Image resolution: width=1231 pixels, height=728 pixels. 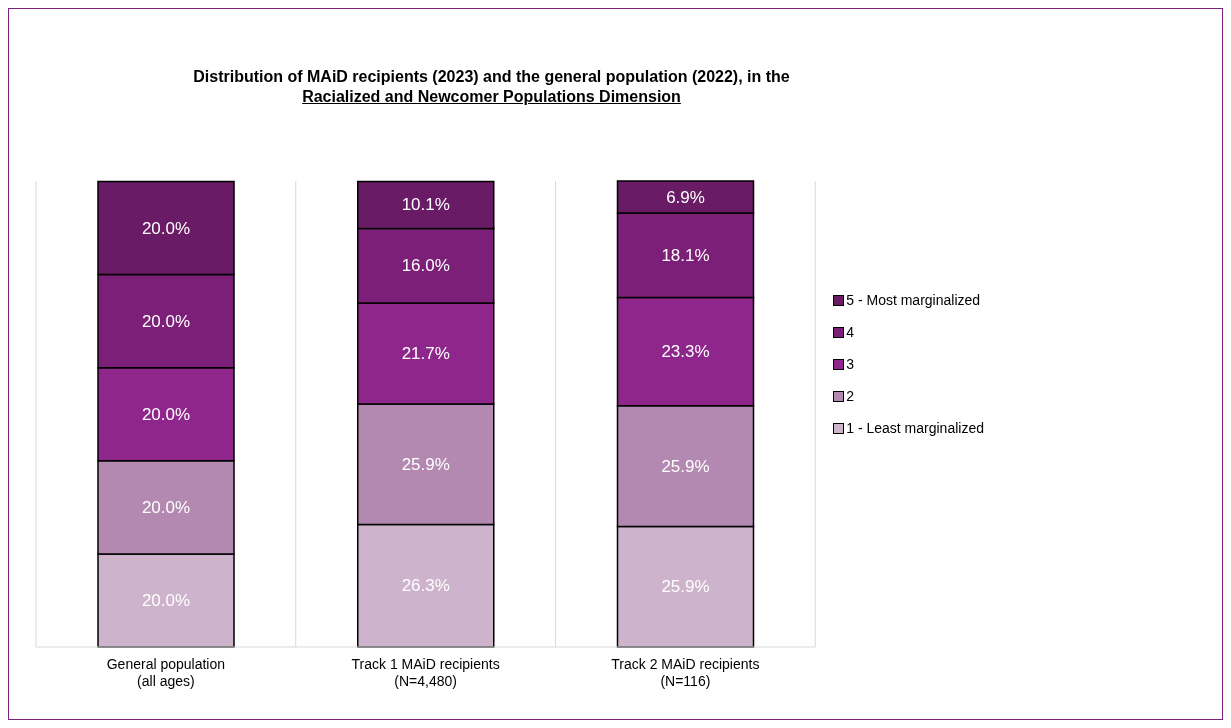 What do you see at coordinates (166, 672) in the screenshot?
I see `x-tick-label: General population (all ages)` at bounding box center [166, 672].